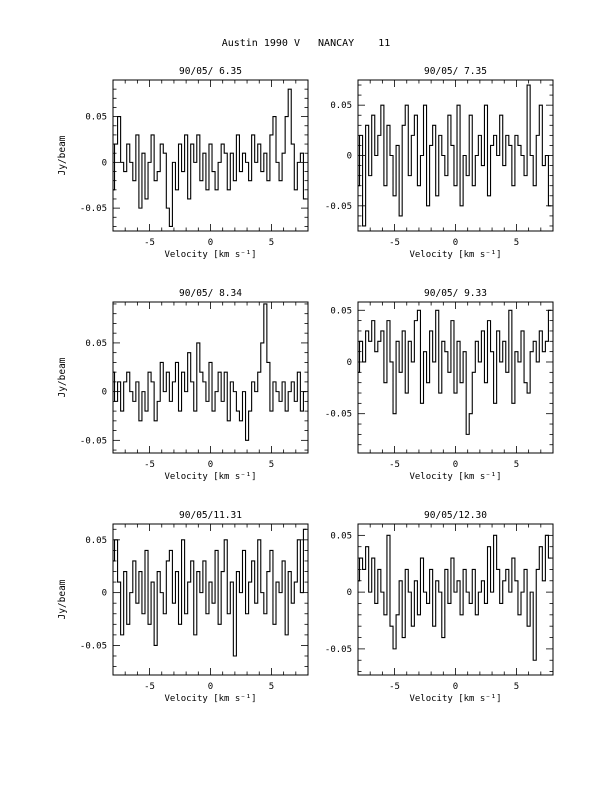 This screenshot has height=792, width=612. Describe the element at coordinates (455, 515) in the screenshot. I see `panel-title: 90/05/12.30` at that location.